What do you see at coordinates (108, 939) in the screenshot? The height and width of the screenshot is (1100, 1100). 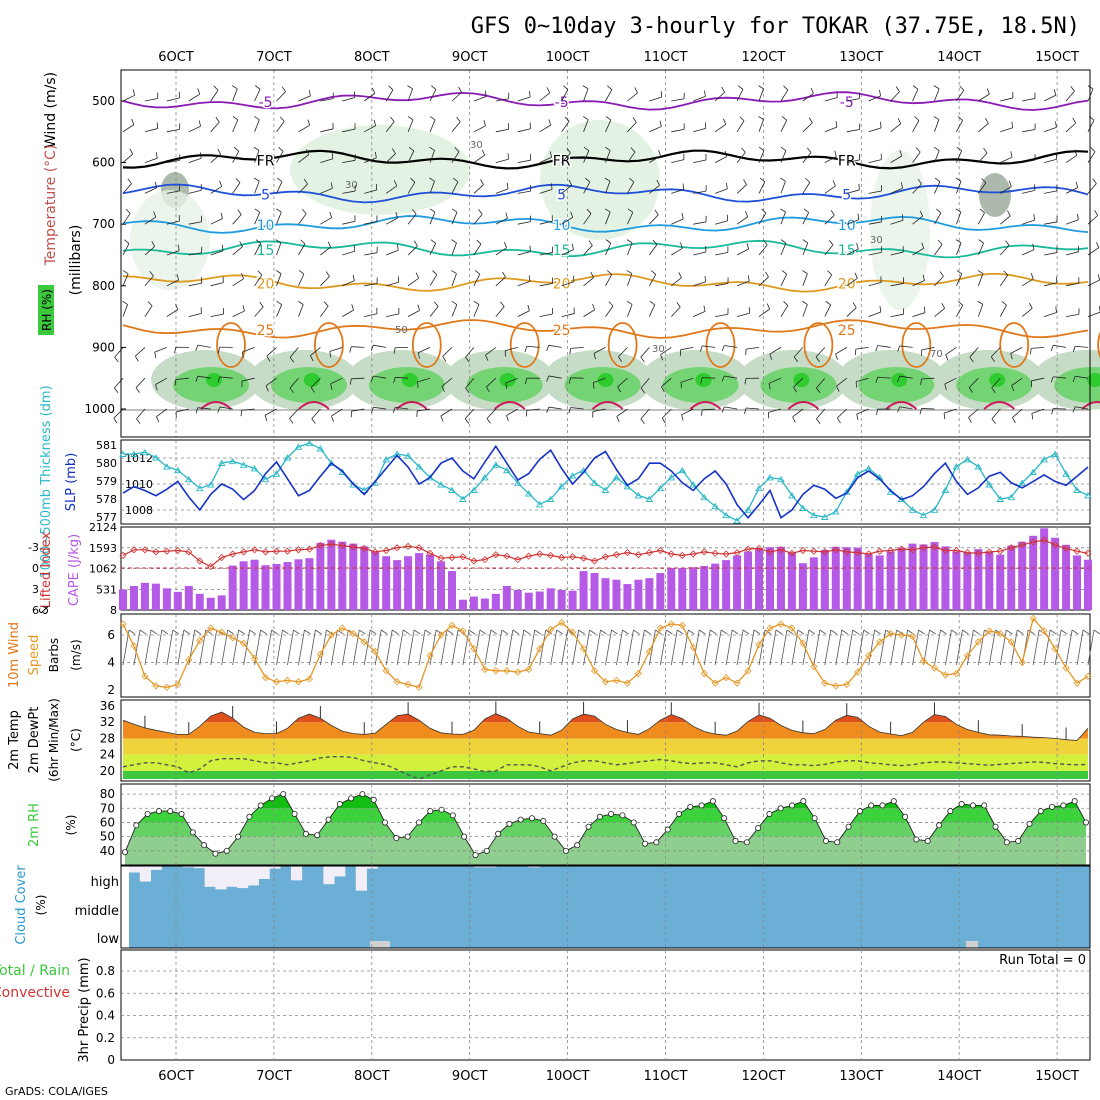 I see `cloud-level-label: low` at bounding box center [108, 939].